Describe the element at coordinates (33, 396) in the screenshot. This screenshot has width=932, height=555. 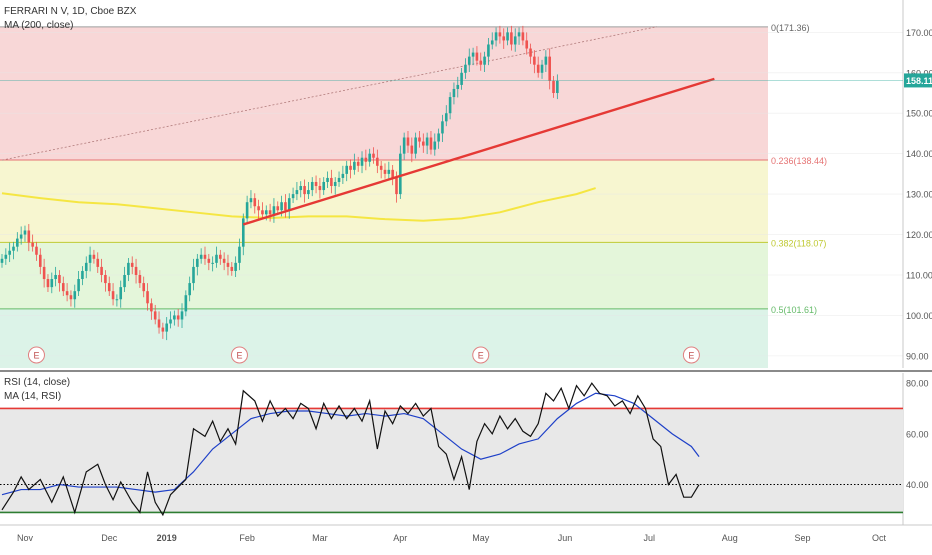
I see `rsi-ma-indicator-label: MA (14, RSI)` at that location.